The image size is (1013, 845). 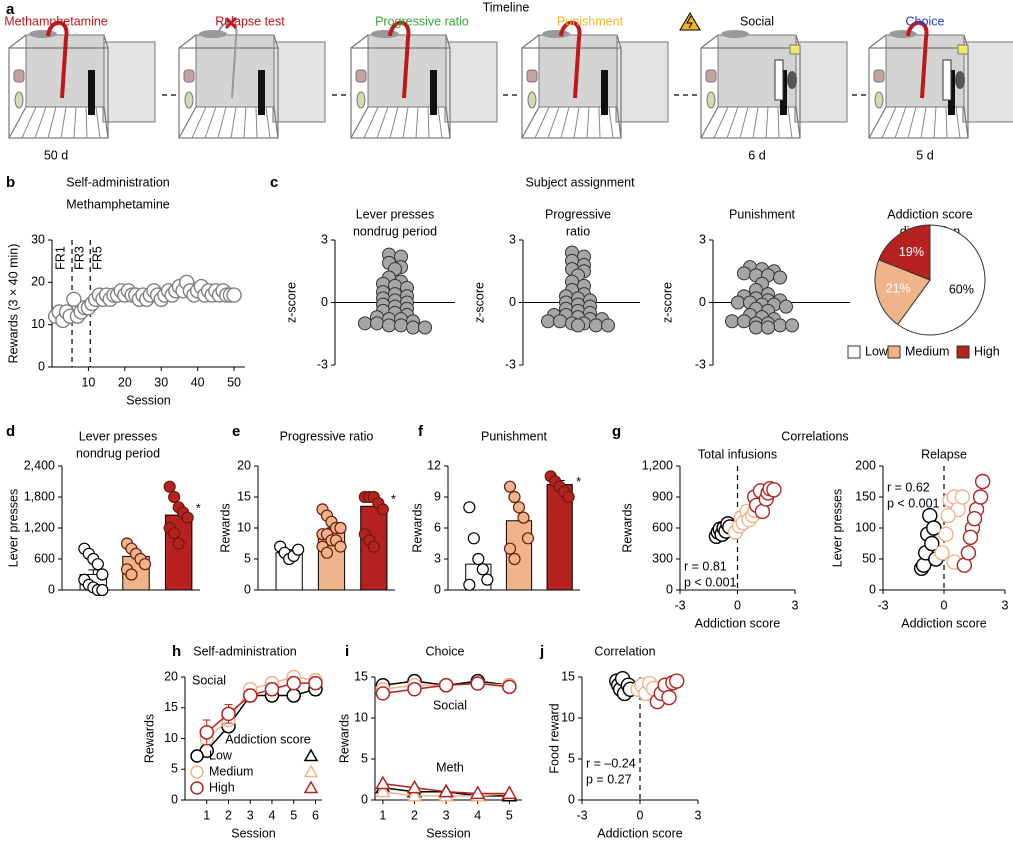 I want to click on annotation: Social, so click(x=209, y=680).